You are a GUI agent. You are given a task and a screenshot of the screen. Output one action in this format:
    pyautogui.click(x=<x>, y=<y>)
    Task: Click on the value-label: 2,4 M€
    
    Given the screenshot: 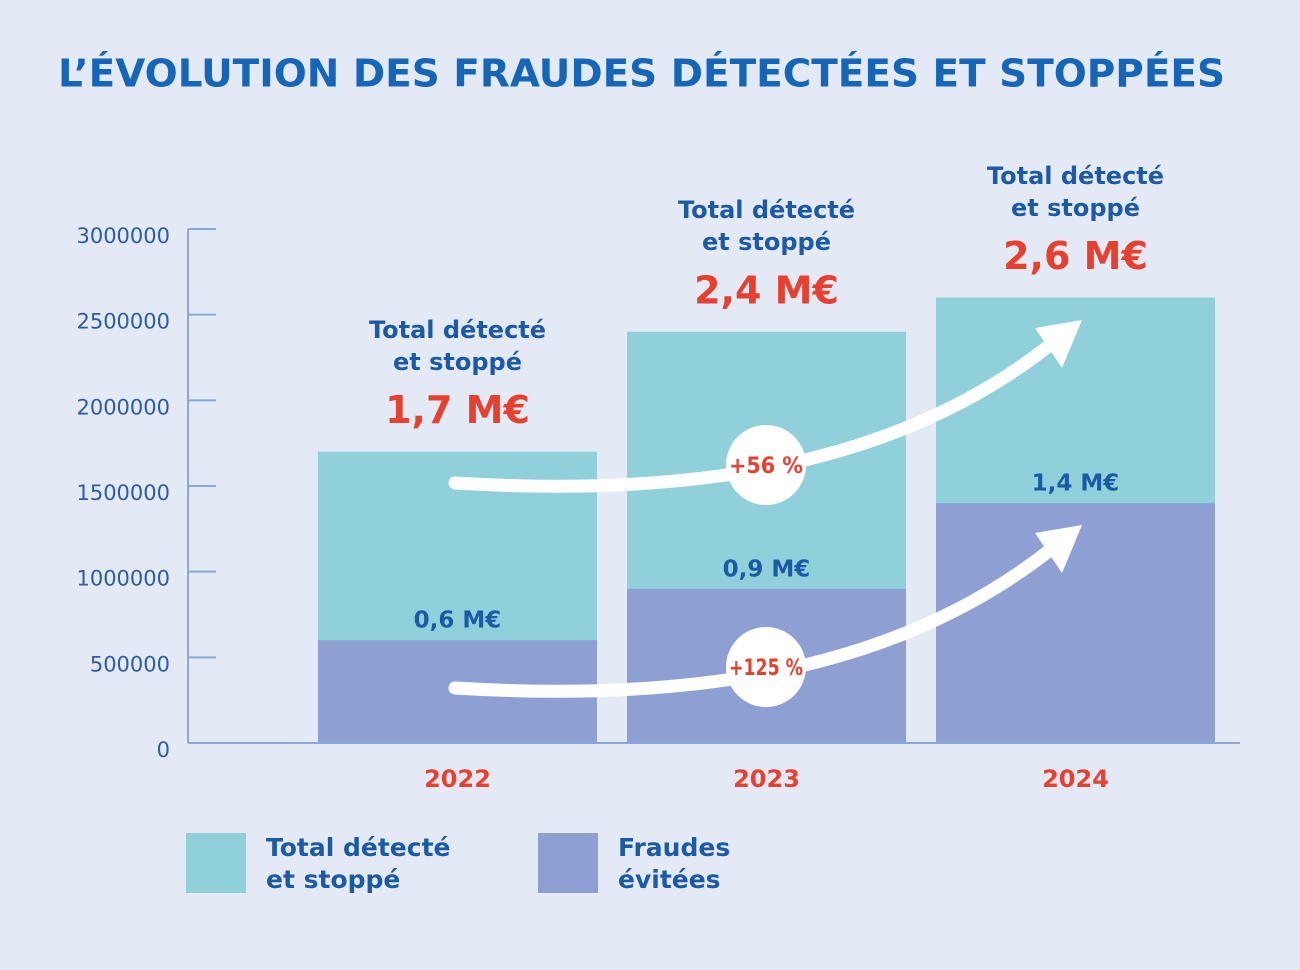 What is the action you would take?
    pyautogui.click(x=766, y=290)
    